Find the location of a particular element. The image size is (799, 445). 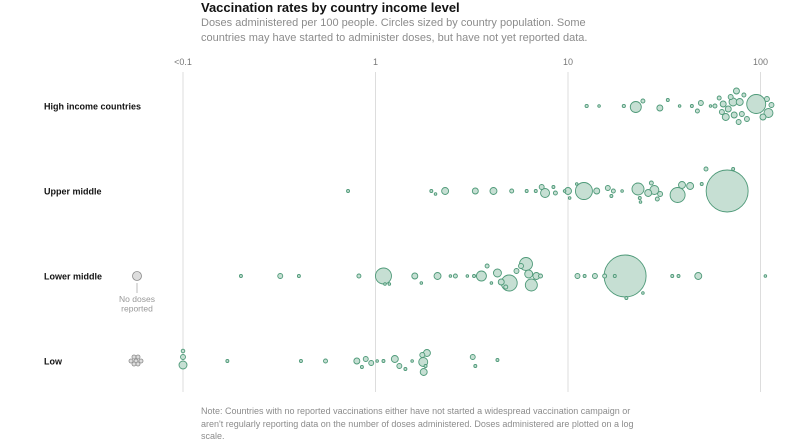

x-tick-label: 100 is located at coordinates (760, 62).